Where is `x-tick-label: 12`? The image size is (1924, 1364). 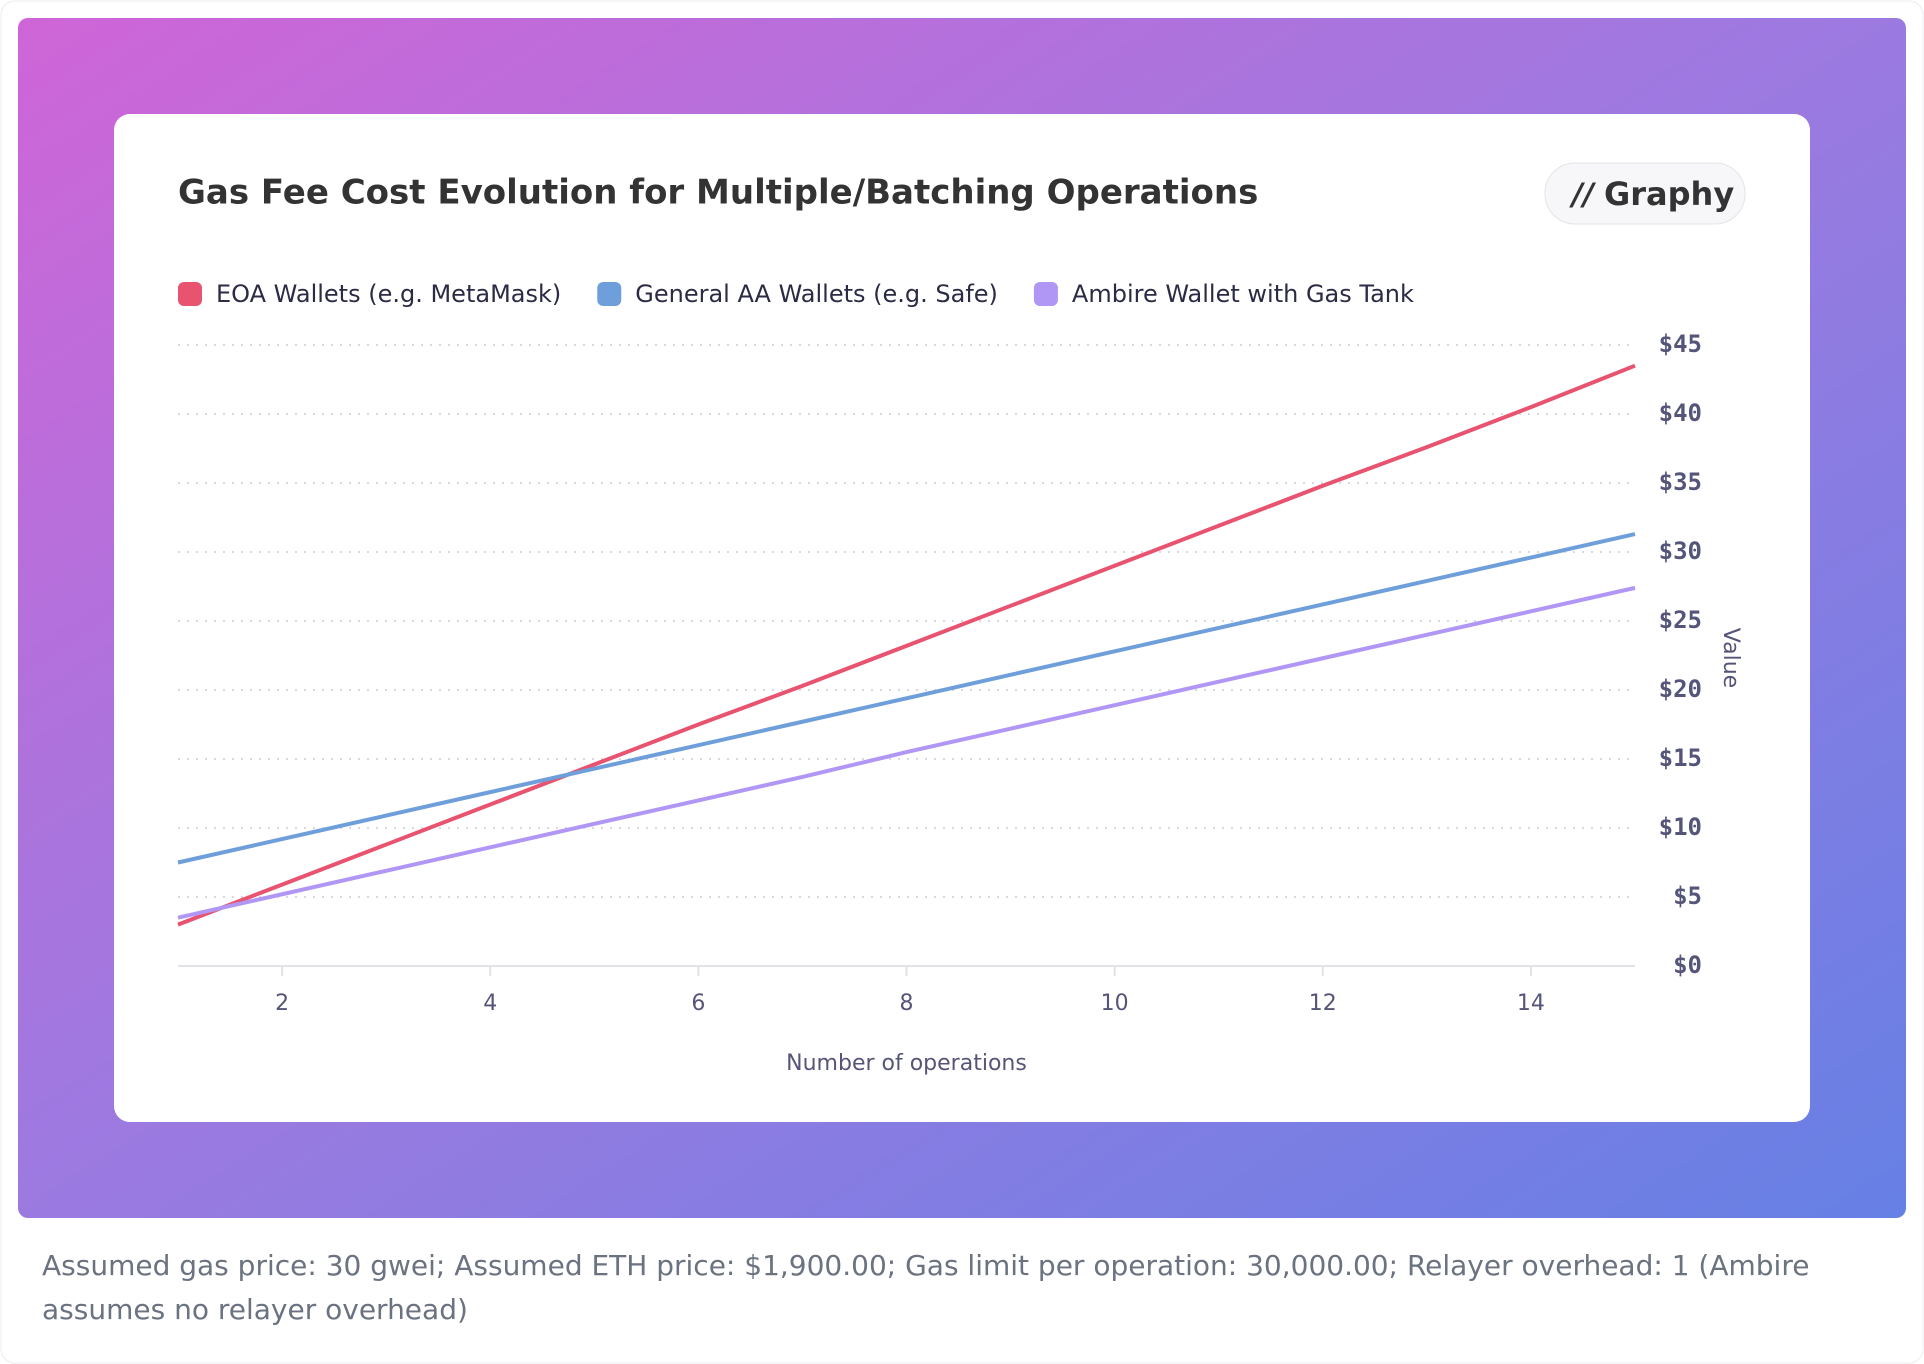 x-tick-label: 12 is located at coordinates (1323, 1003).